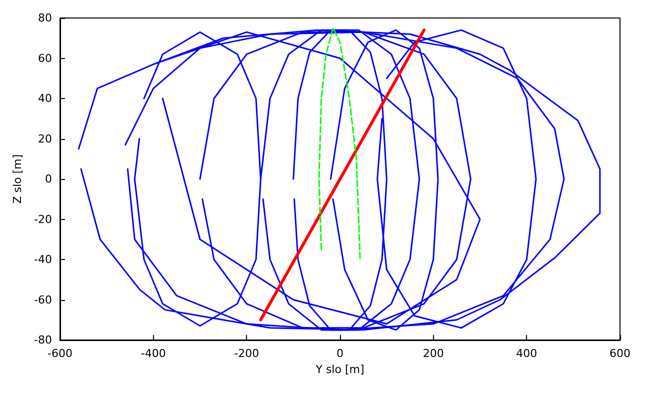 This screenshot has height=394, width=650. What do you see at coordinates (48, 179) in the screenshot?
I see `y-tick-label: 0` at bounding box center [48, 179].